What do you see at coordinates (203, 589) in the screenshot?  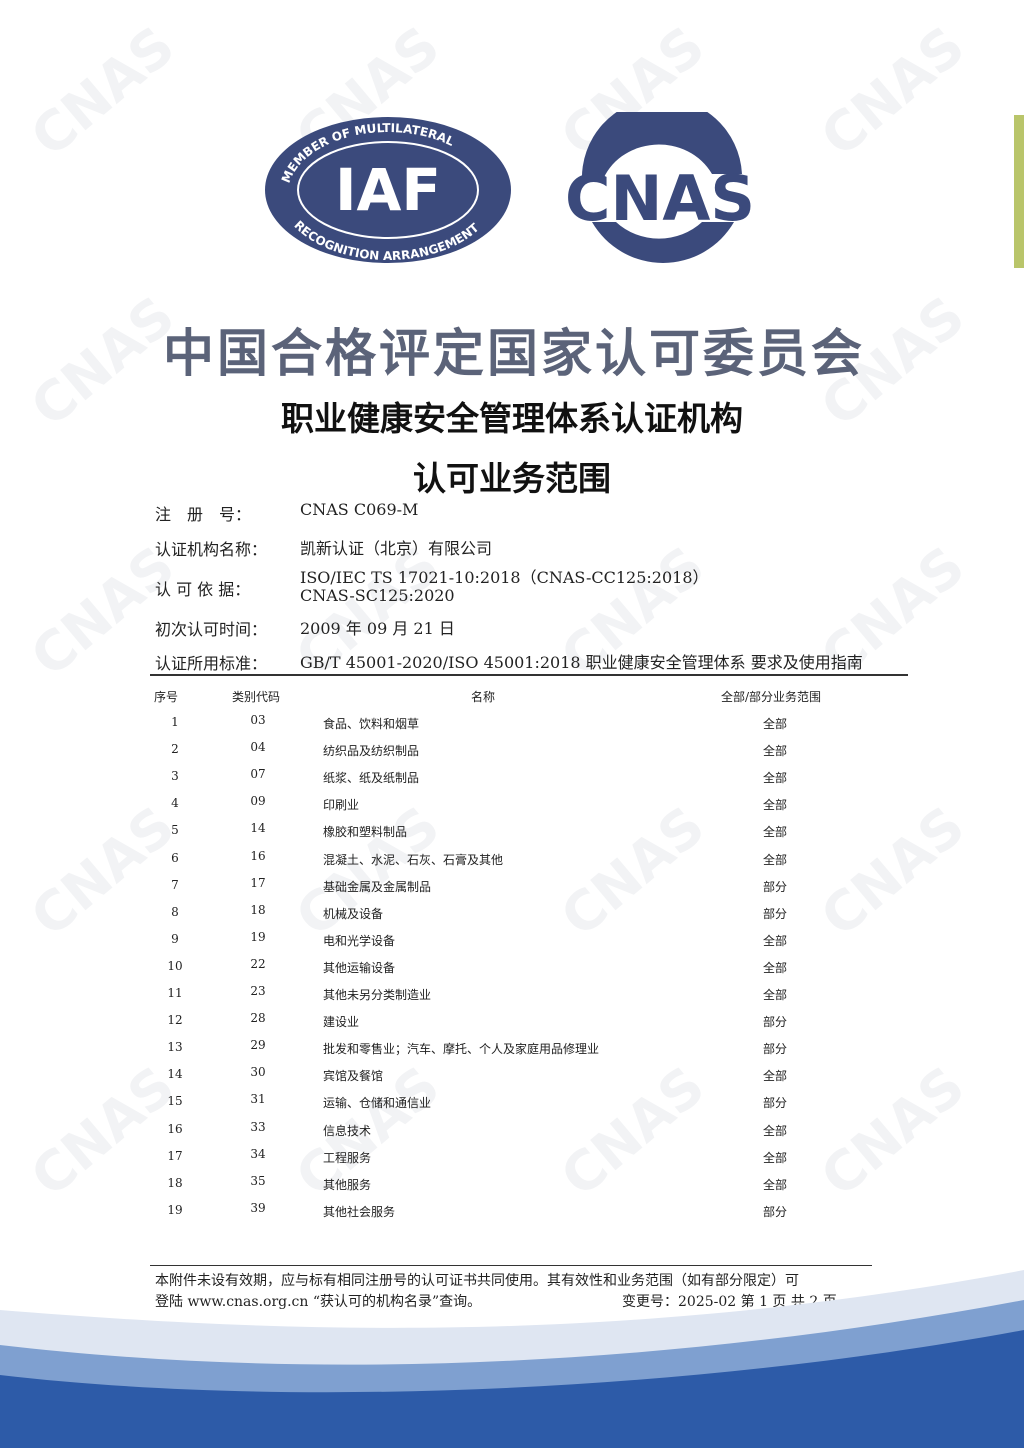 I see `info-label-basis: 认 可 依 据：` at bounding box center [203, 589].